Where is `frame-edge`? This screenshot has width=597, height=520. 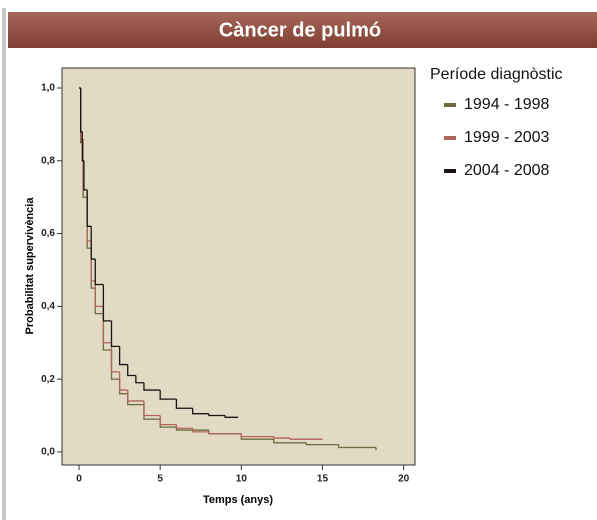
frame-edge is located at coordinates (4, 264).